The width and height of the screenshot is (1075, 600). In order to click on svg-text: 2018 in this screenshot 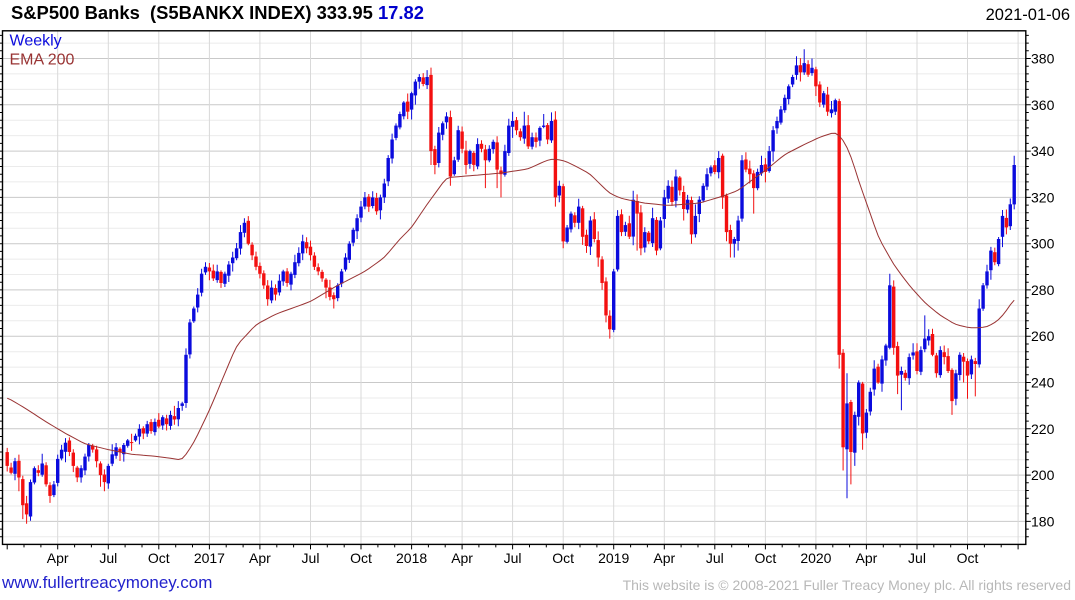, I will do `click(411, 558)`.